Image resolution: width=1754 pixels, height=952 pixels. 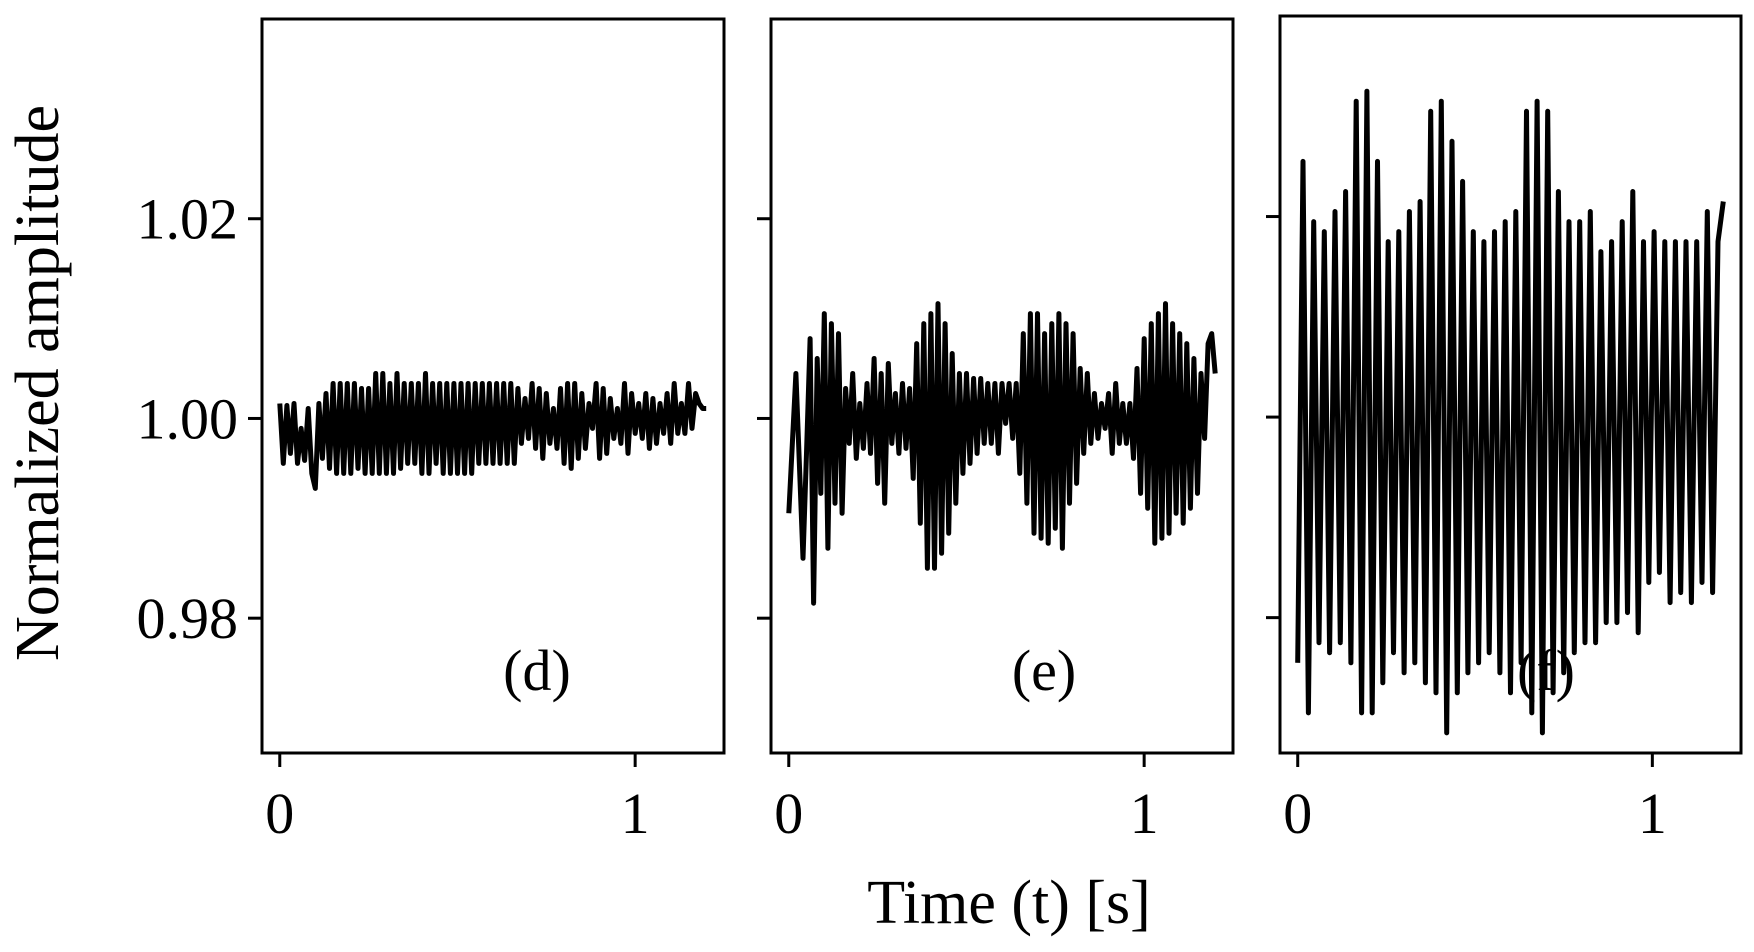 I want to click on series-line-e, so click(x=1002, y=453).